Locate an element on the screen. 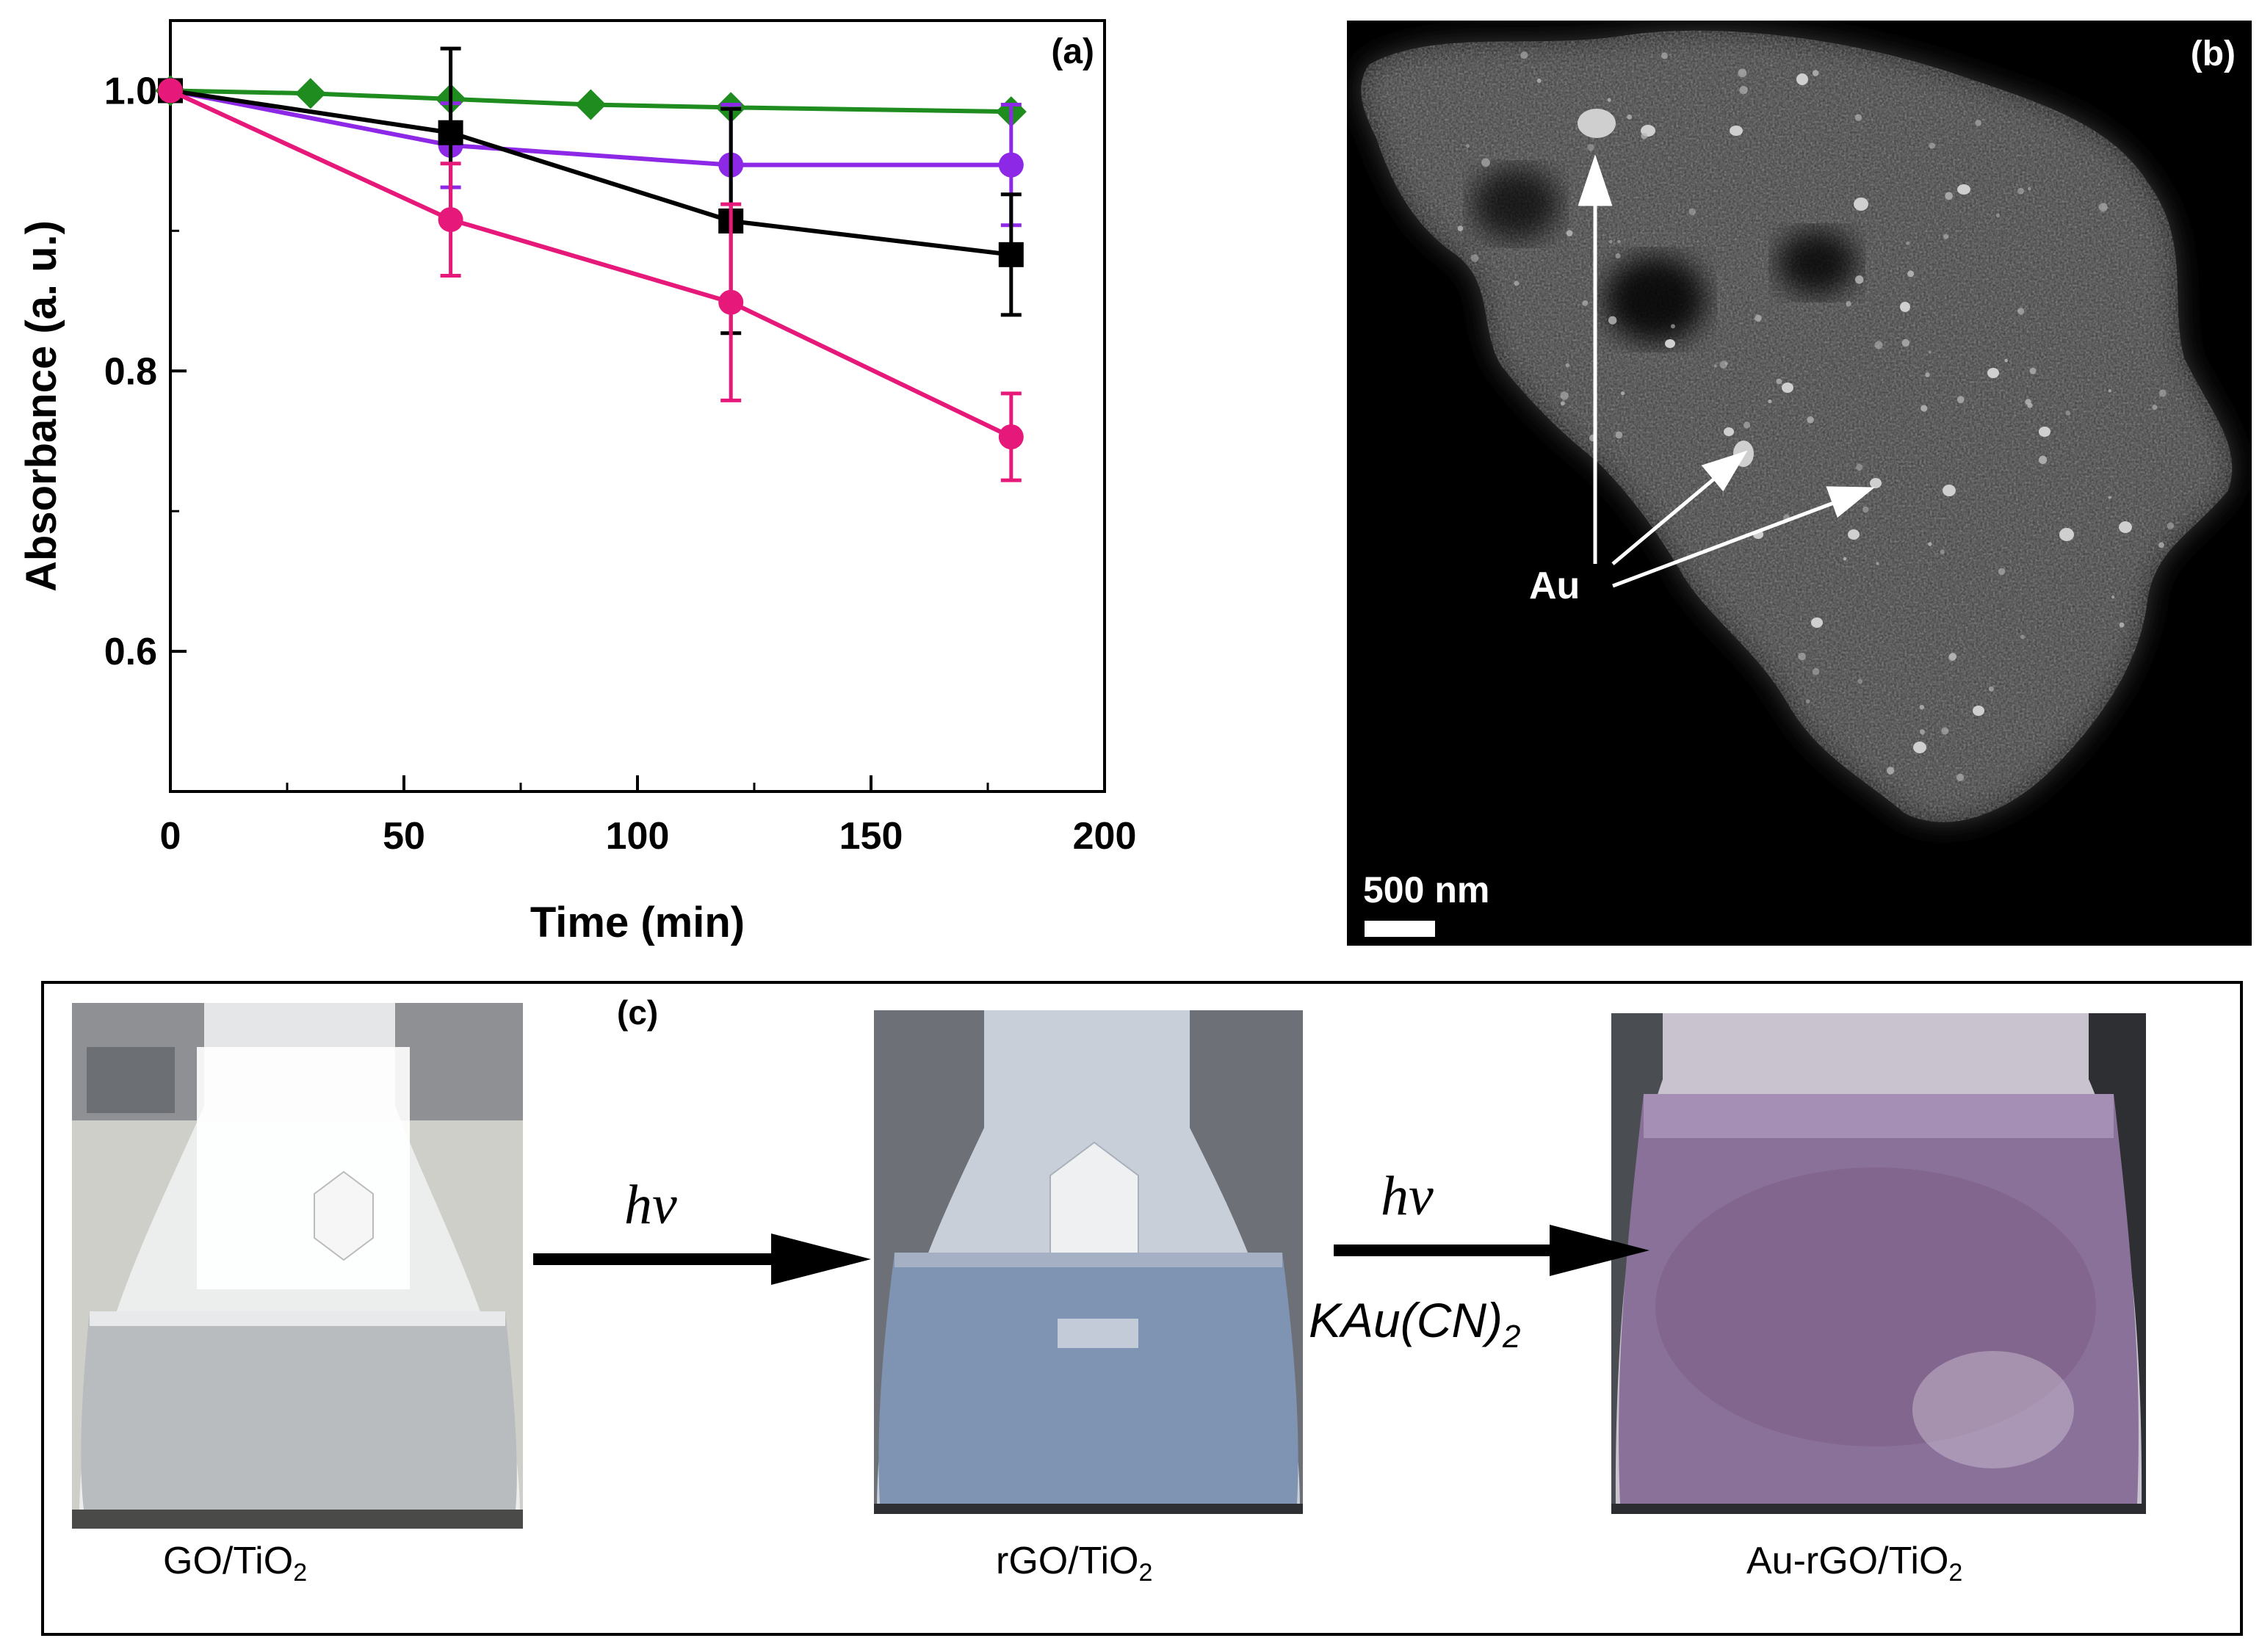 The width and height of the screenshot is (2262, 1652). reagent-formula: KAu(CN) is located at coordinates (1406, 1320).